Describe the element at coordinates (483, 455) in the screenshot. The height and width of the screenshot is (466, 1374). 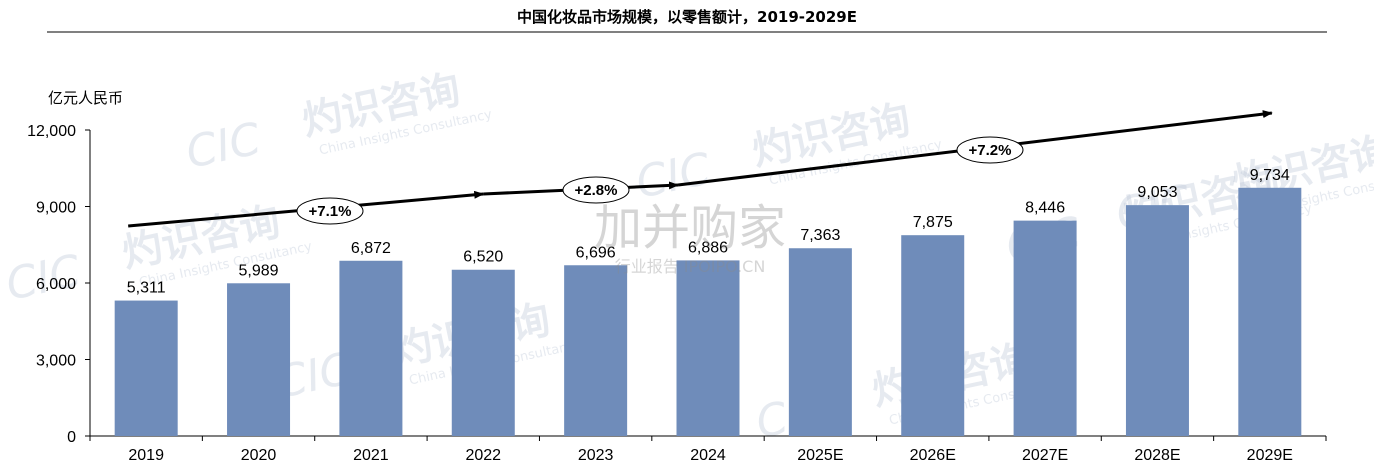
I see `x-tick-label: 2022` at that location.